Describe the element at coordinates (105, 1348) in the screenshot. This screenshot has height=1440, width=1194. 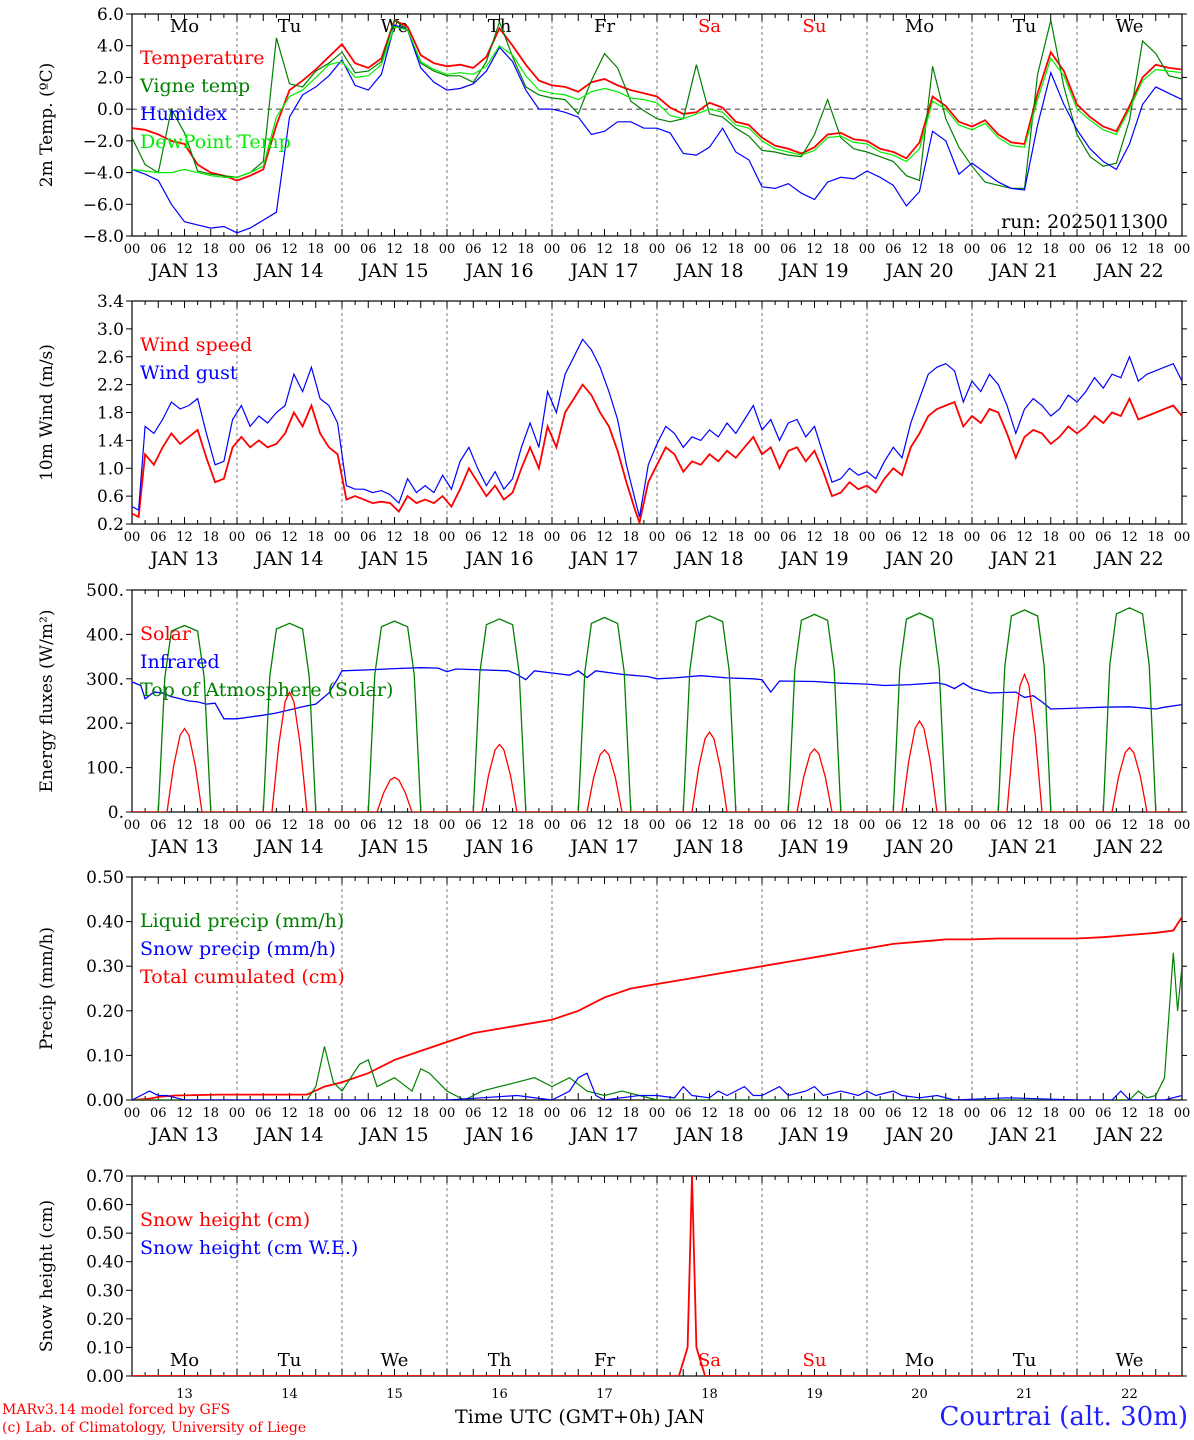
I see `y-tick-label: 0.10` at that location.